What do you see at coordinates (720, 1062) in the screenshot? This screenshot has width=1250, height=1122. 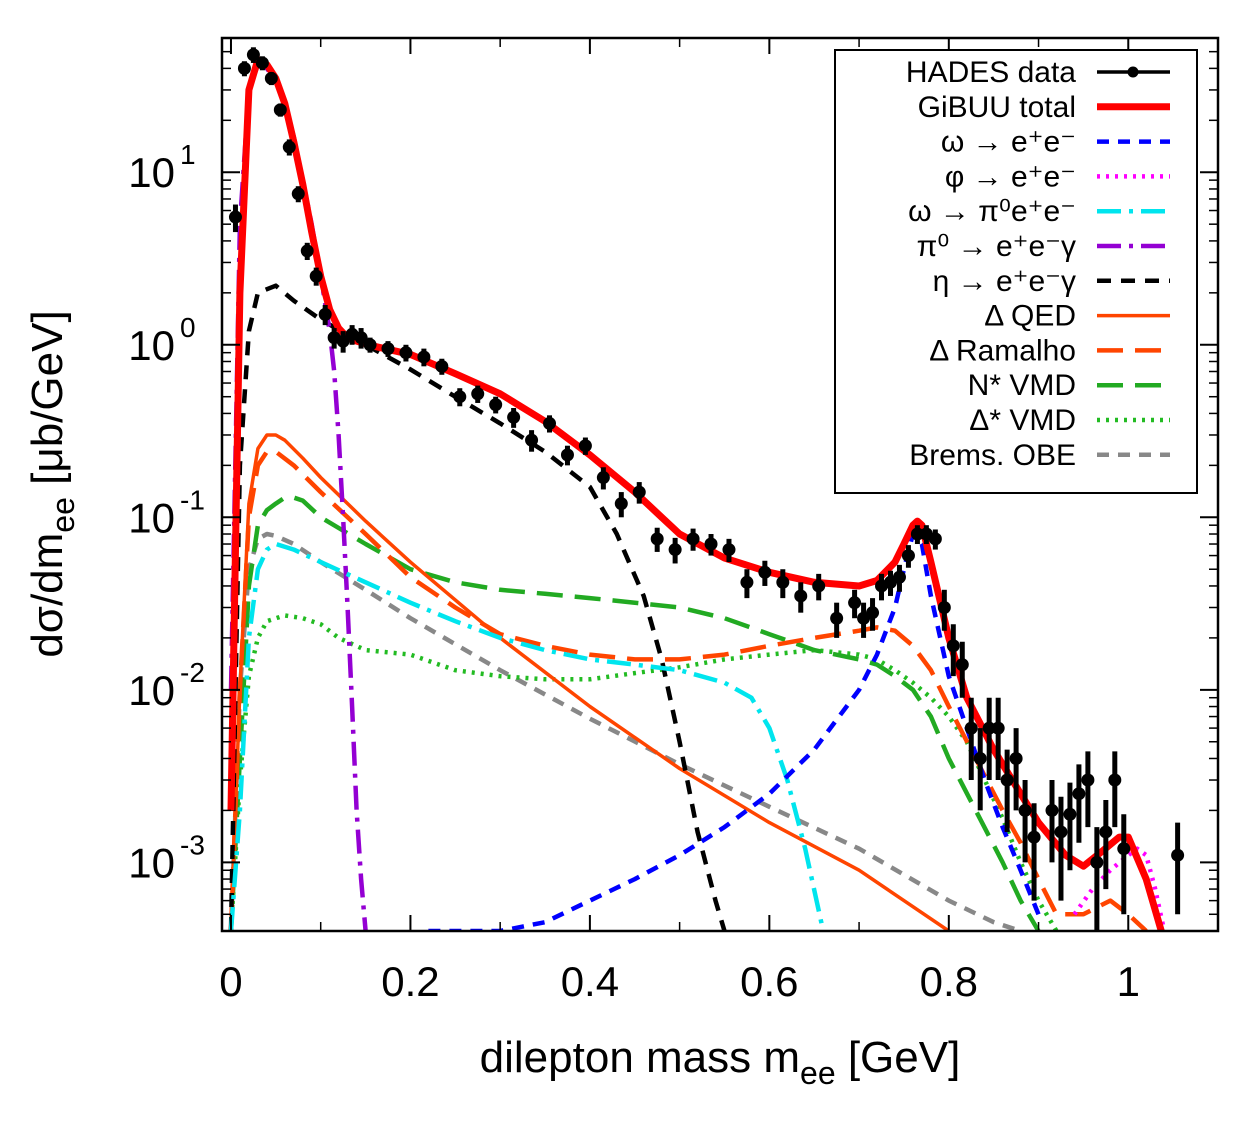 I see `x-axis-label: dilepton mass mee [GeV]` at bounding box center [720, 1062].